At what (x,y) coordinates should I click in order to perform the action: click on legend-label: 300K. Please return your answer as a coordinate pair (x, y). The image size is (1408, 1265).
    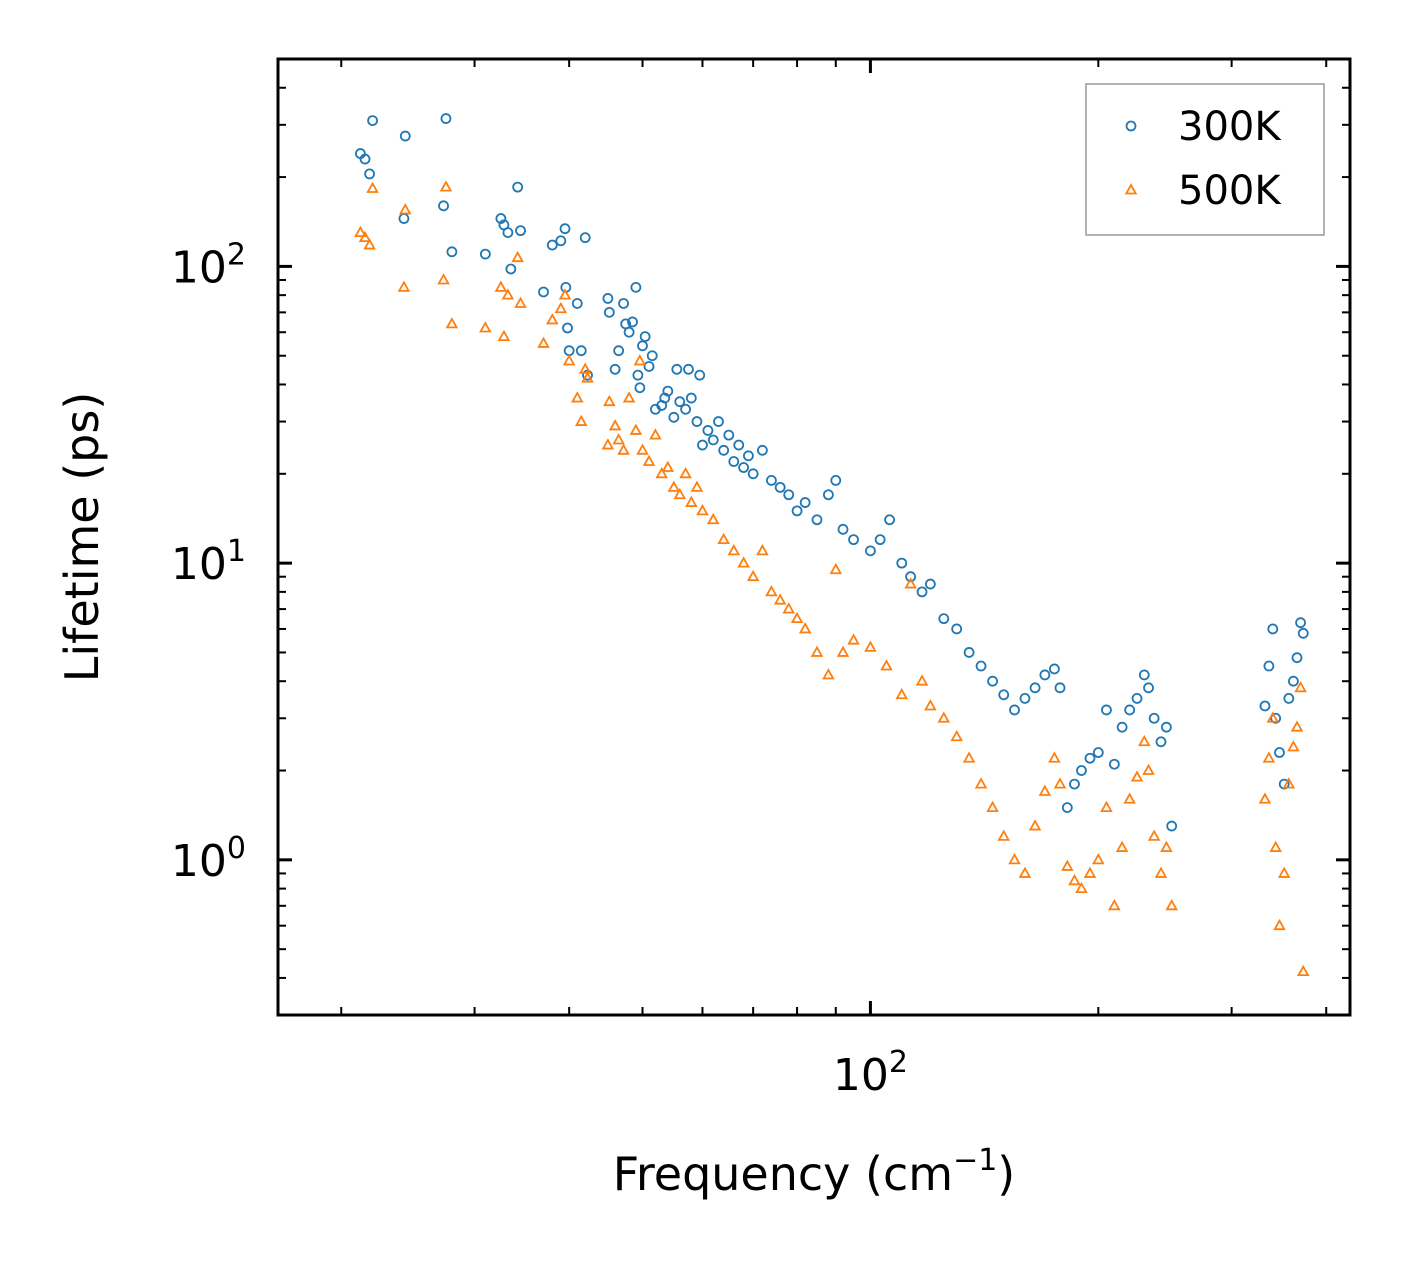
    Looking at the image, I should click on (1230, 127).